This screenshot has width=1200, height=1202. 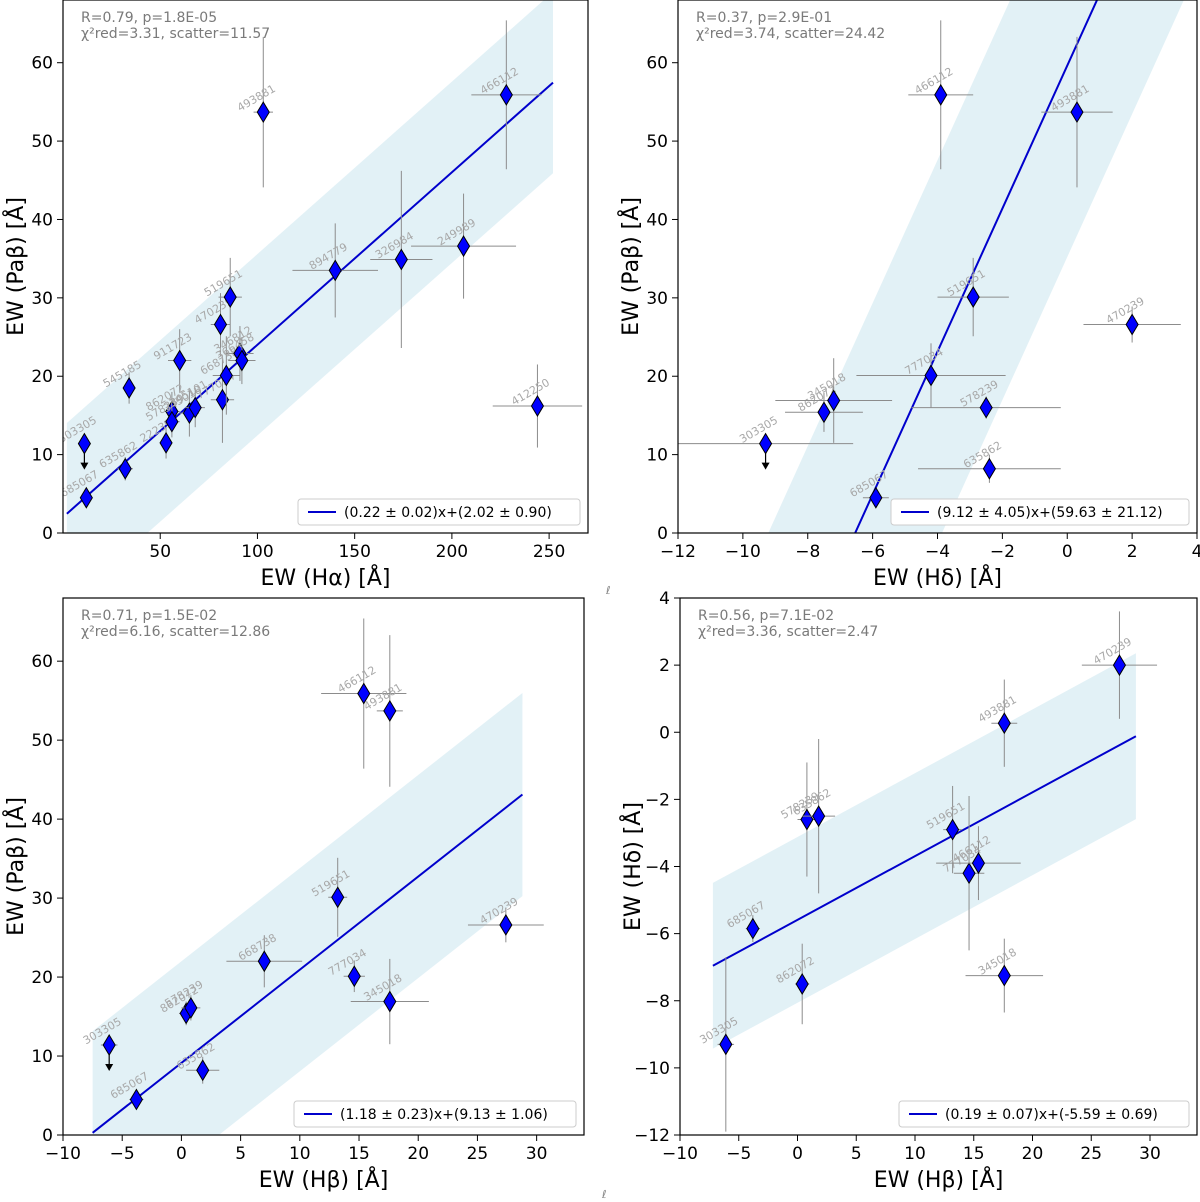 I want to click on stats-line-1: R=0.79, p=1.8E-05, so click(x=149, y=18).